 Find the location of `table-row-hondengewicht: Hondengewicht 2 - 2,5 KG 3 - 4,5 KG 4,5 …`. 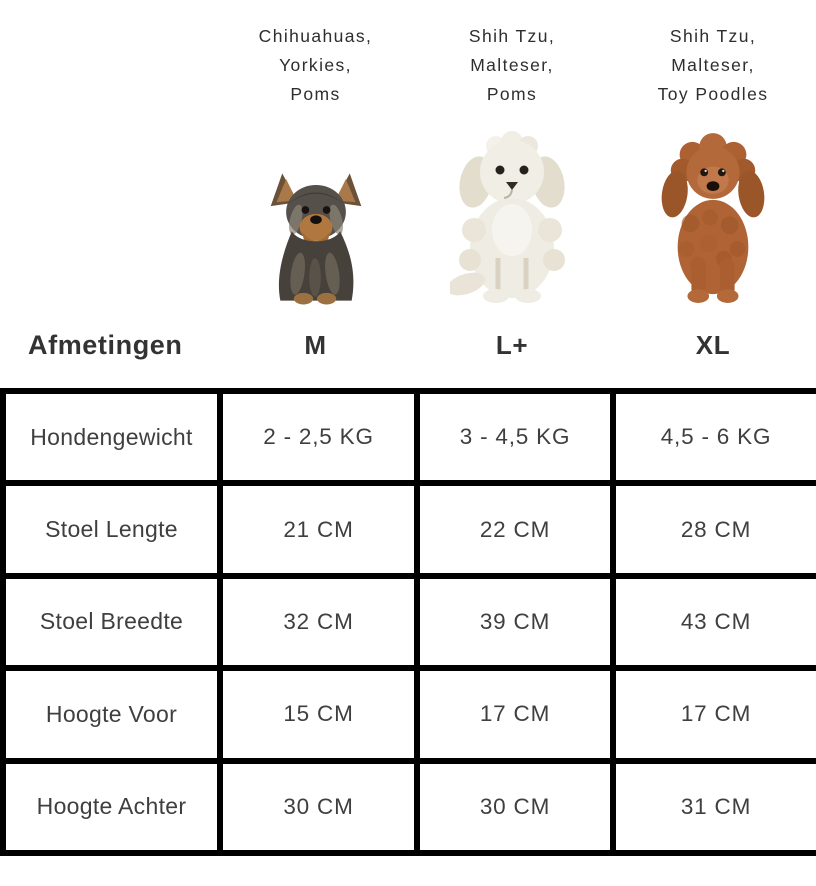

table-row-hondengewicht: Hondengewicht 2 - 2,5 KG 3 - 4,5 KG 4,5 … is located at coordinates (408, 437).